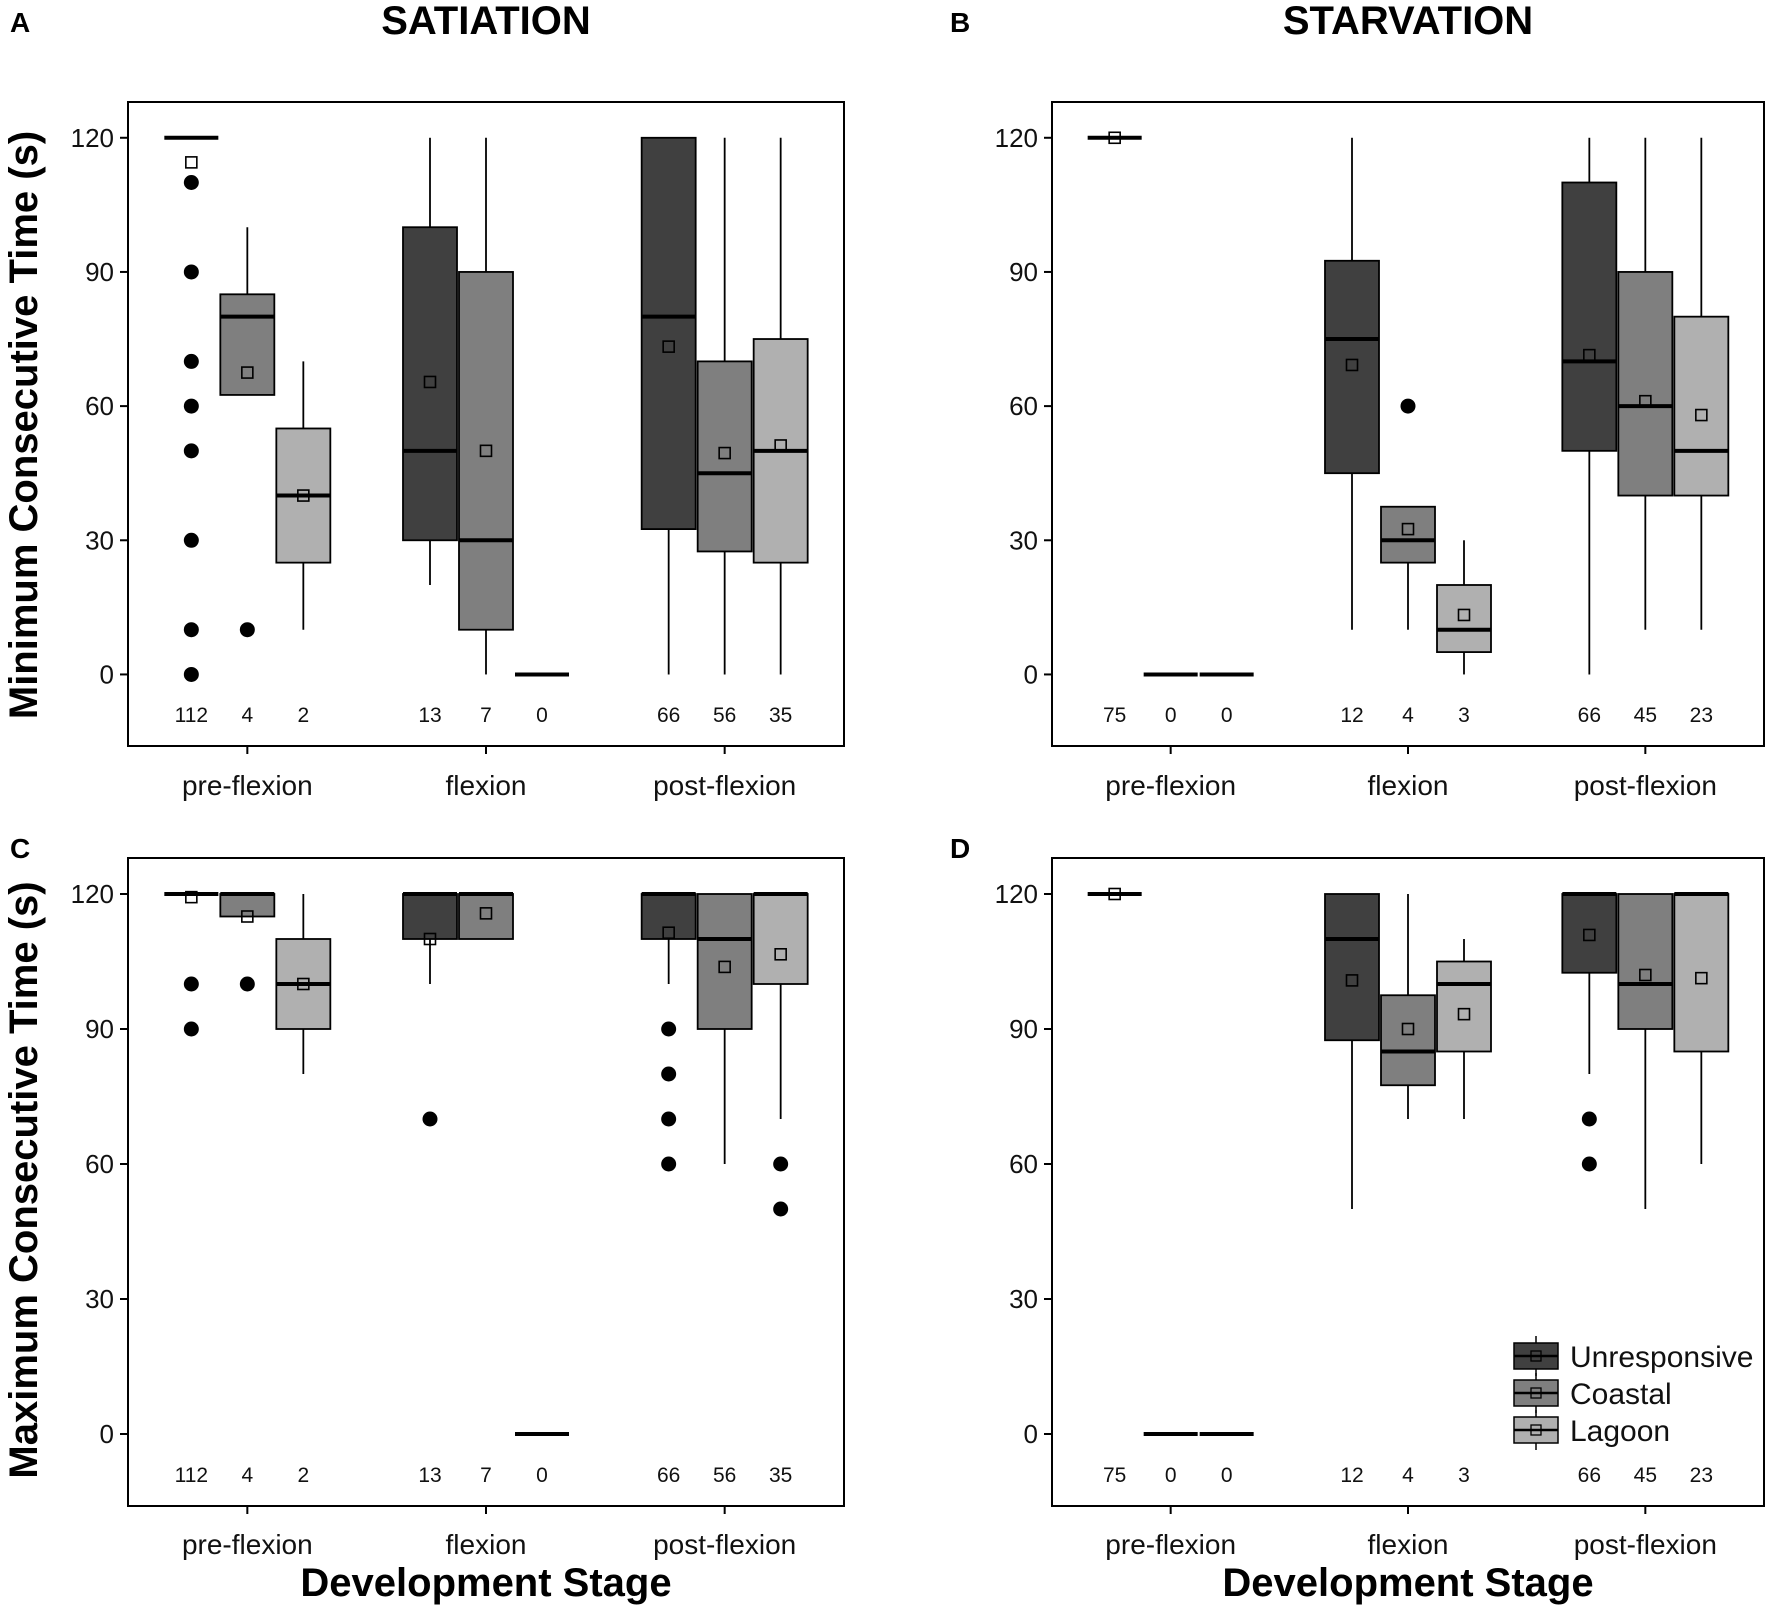 The height and width of the screenshot is (1611, 1772). Describe the element at coordinates (1464, 615) in the screenshot. I see `mean-marker-b-flexion-lagoon` at that location.